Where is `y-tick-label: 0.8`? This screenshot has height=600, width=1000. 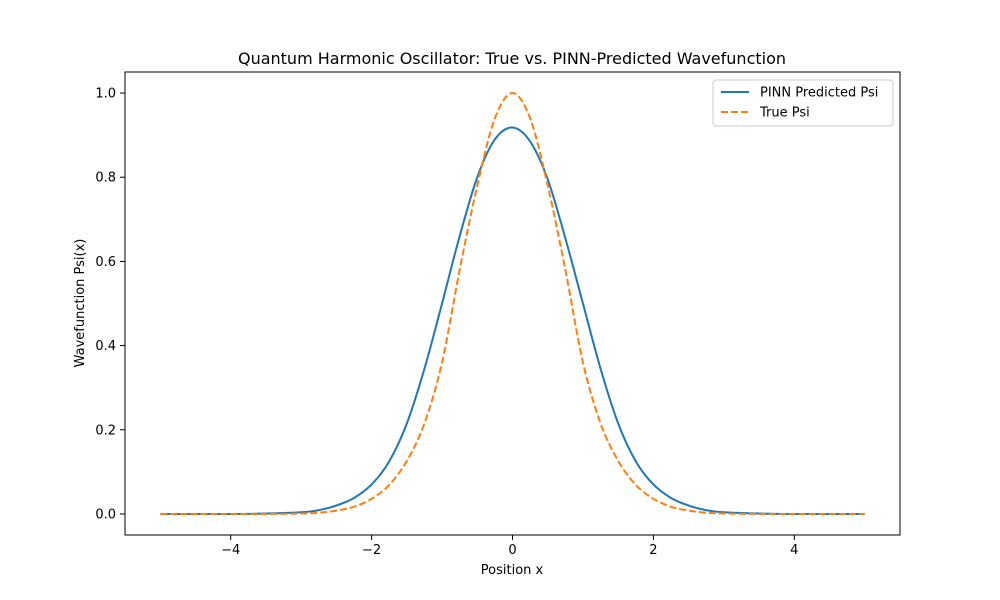
y-tick-label: 0.8 is located at coordinates (105, 178).